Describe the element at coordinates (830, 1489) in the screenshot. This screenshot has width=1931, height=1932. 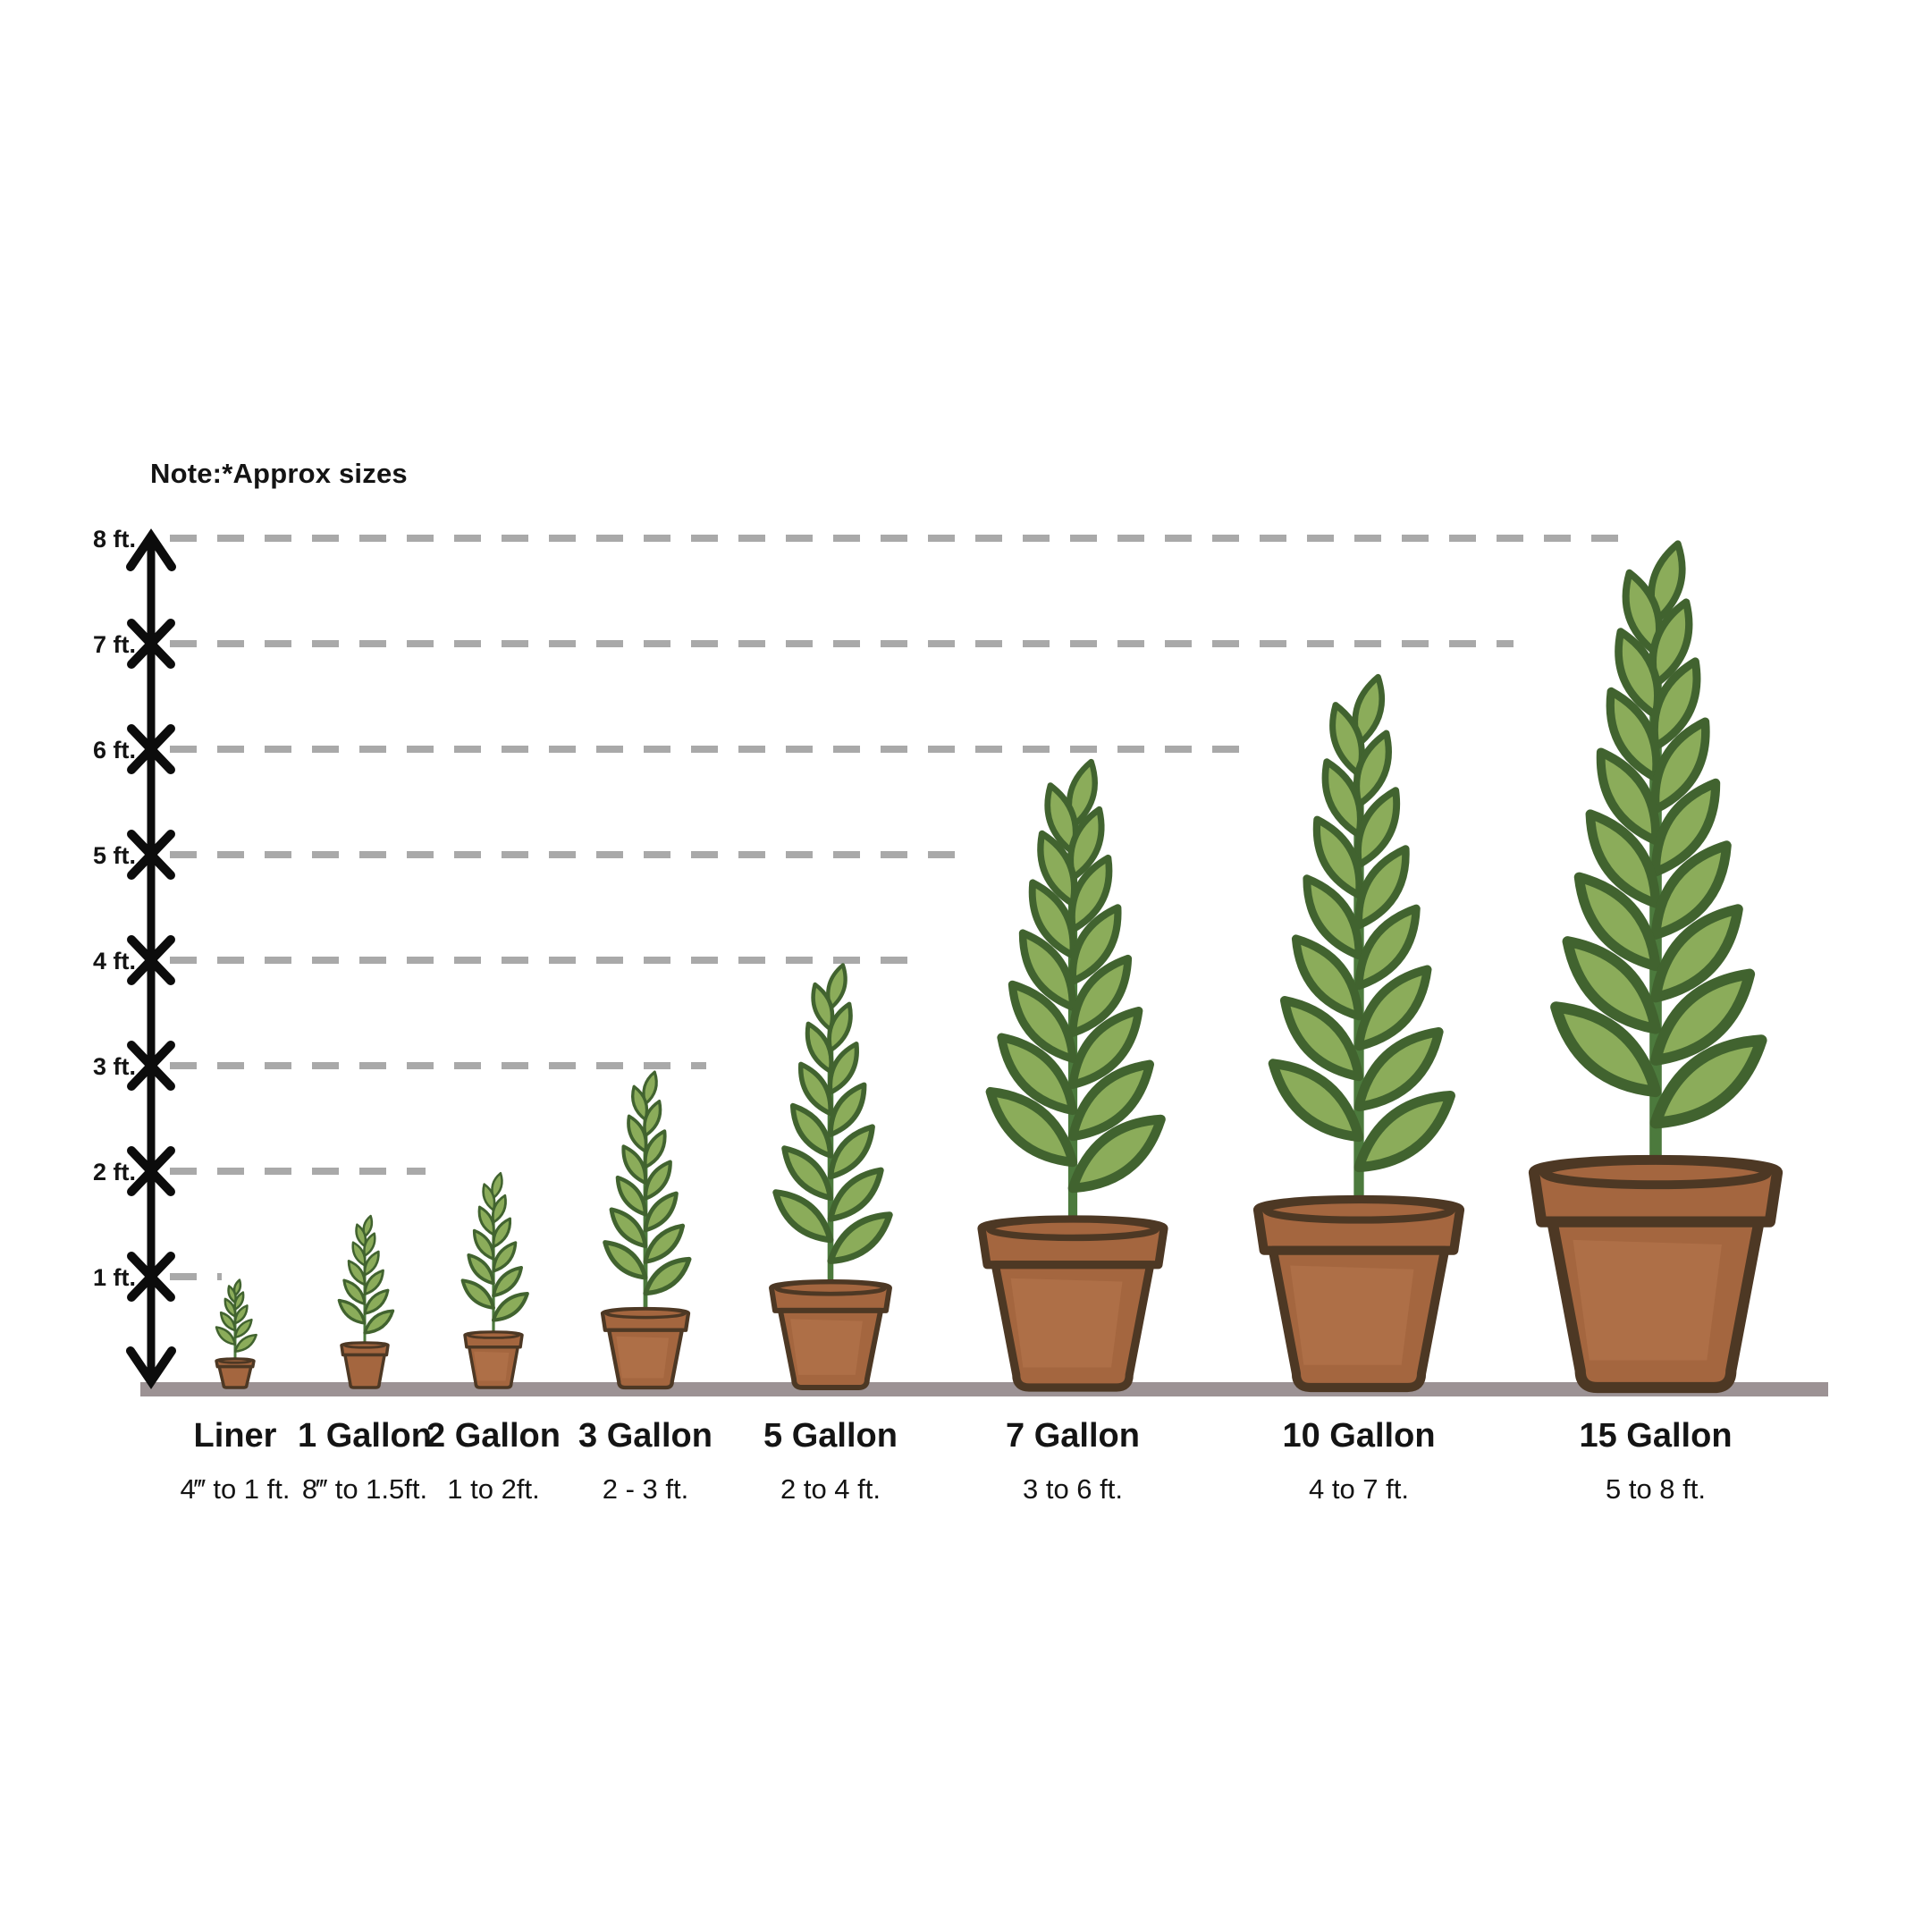
I see `size-range-label: 2 to 4 ft.` at that location.